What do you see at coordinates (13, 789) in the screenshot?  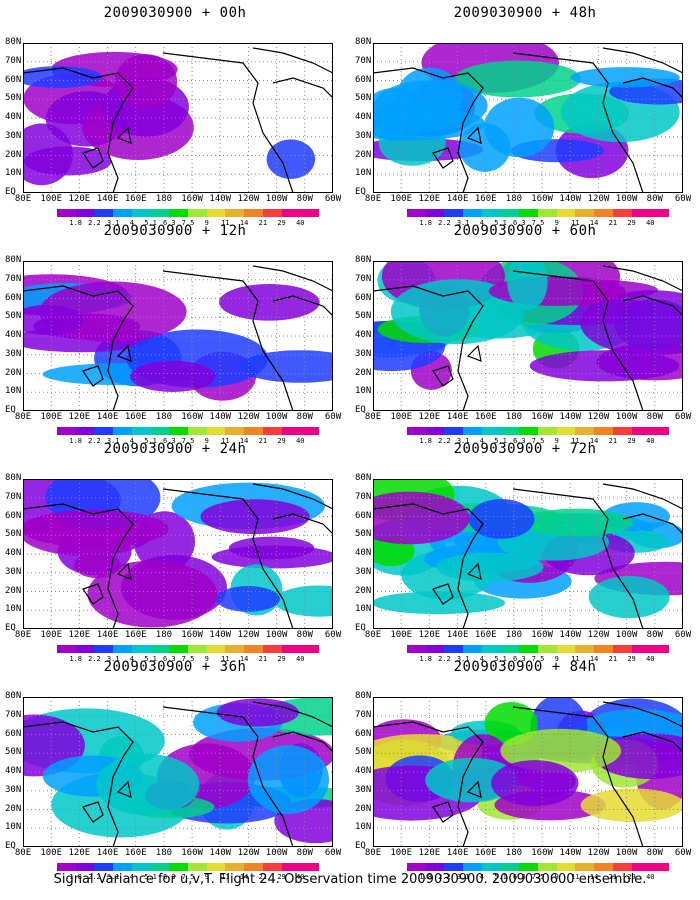 I see `lat-tick-label: 30N` at bounding box center [13, 789].